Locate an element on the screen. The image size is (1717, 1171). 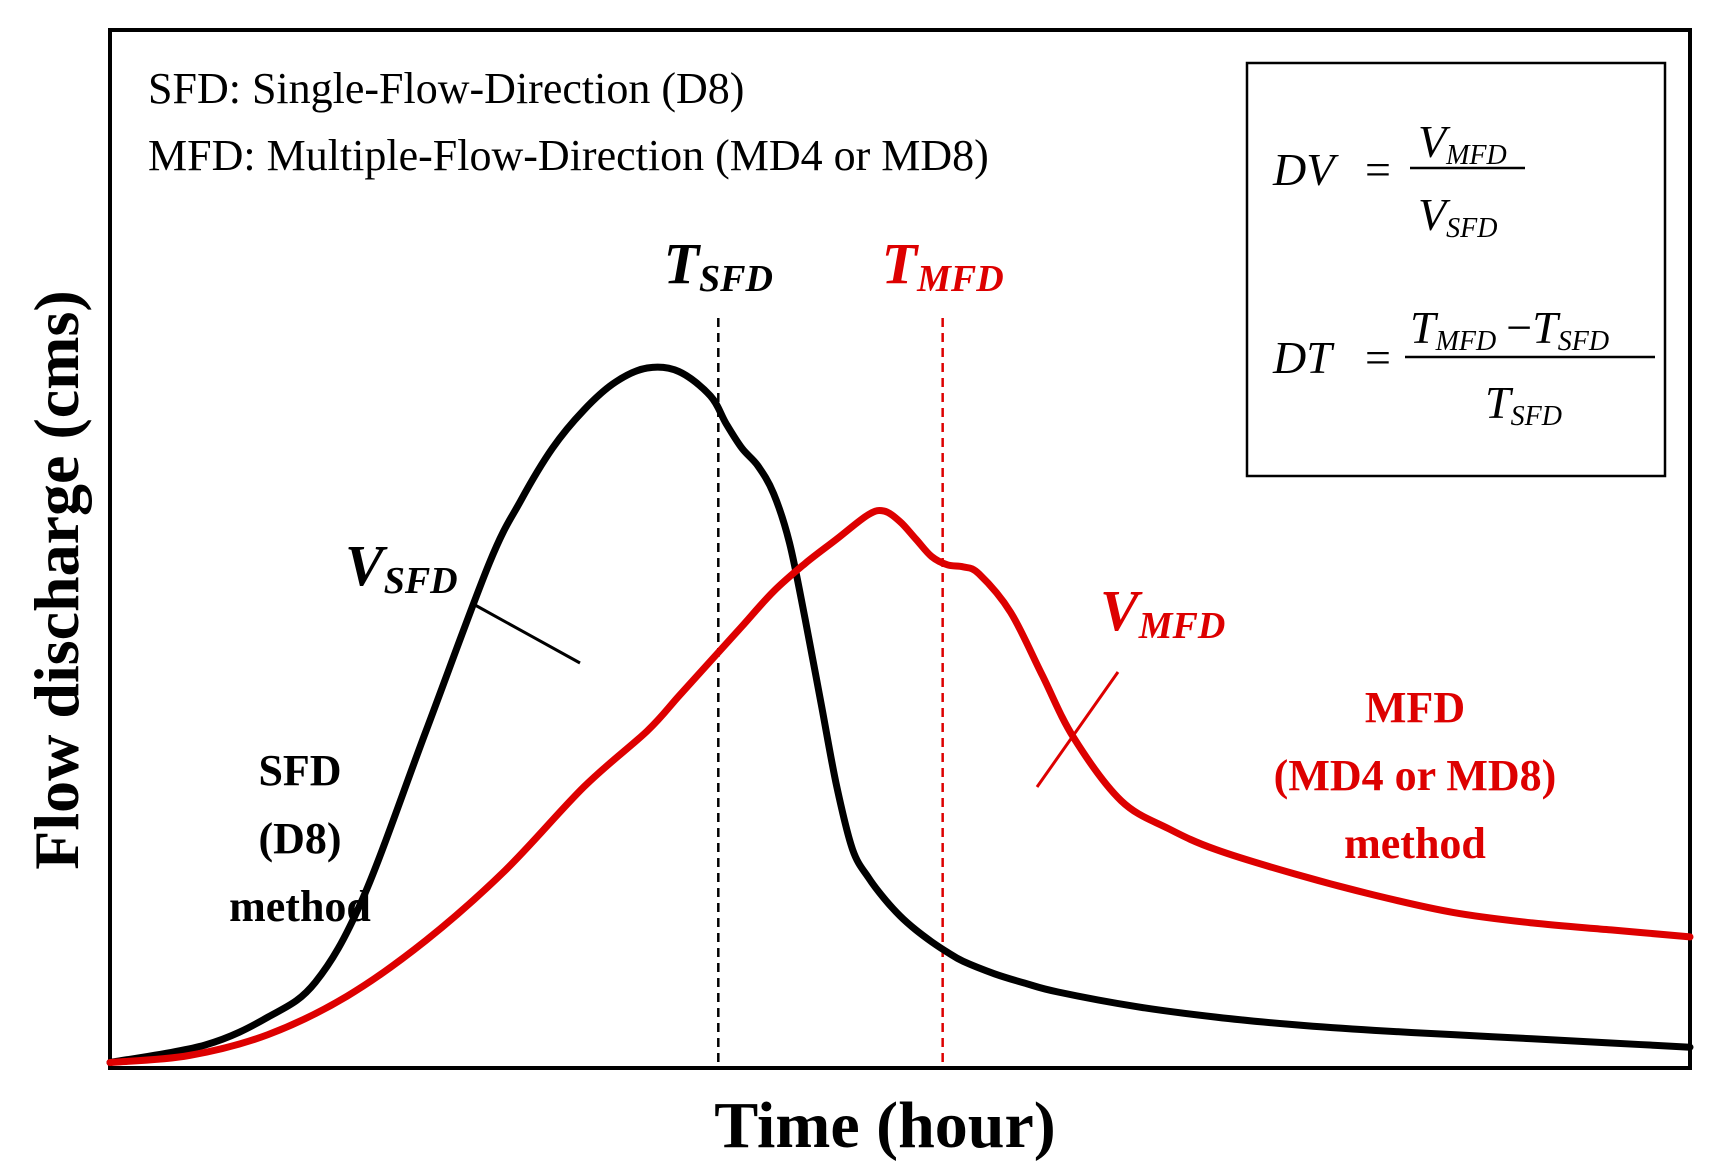
sfd-label-line-1: SFD is located at coordinates (299, 770).